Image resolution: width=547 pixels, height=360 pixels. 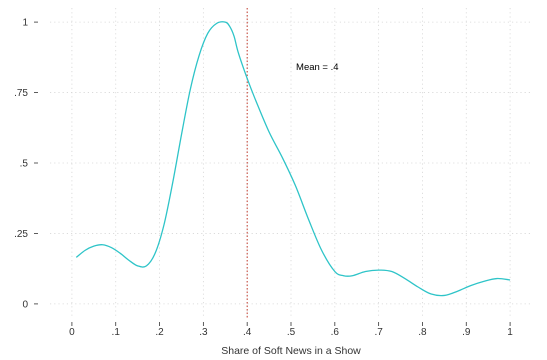 What do you see at coordinates (466, 332) in the screenshot?
I see `x-tick-label: .9` at bounding box center [466, 332].